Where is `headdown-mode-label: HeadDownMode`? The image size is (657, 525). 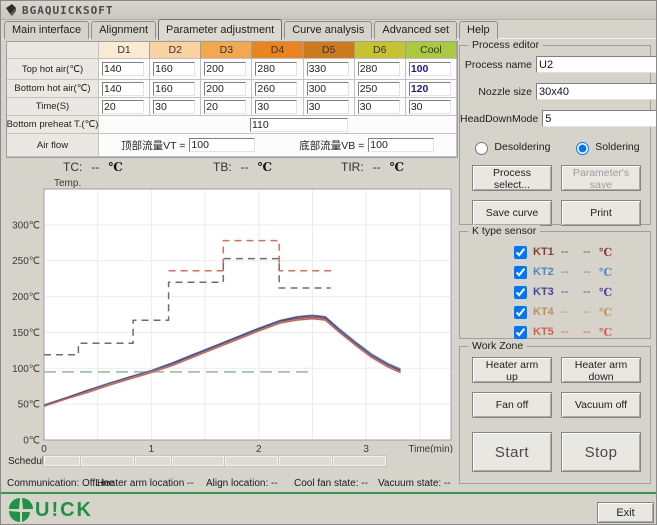
headdown-mode-label: HeadDownMode is located at coordinates (499, 118).